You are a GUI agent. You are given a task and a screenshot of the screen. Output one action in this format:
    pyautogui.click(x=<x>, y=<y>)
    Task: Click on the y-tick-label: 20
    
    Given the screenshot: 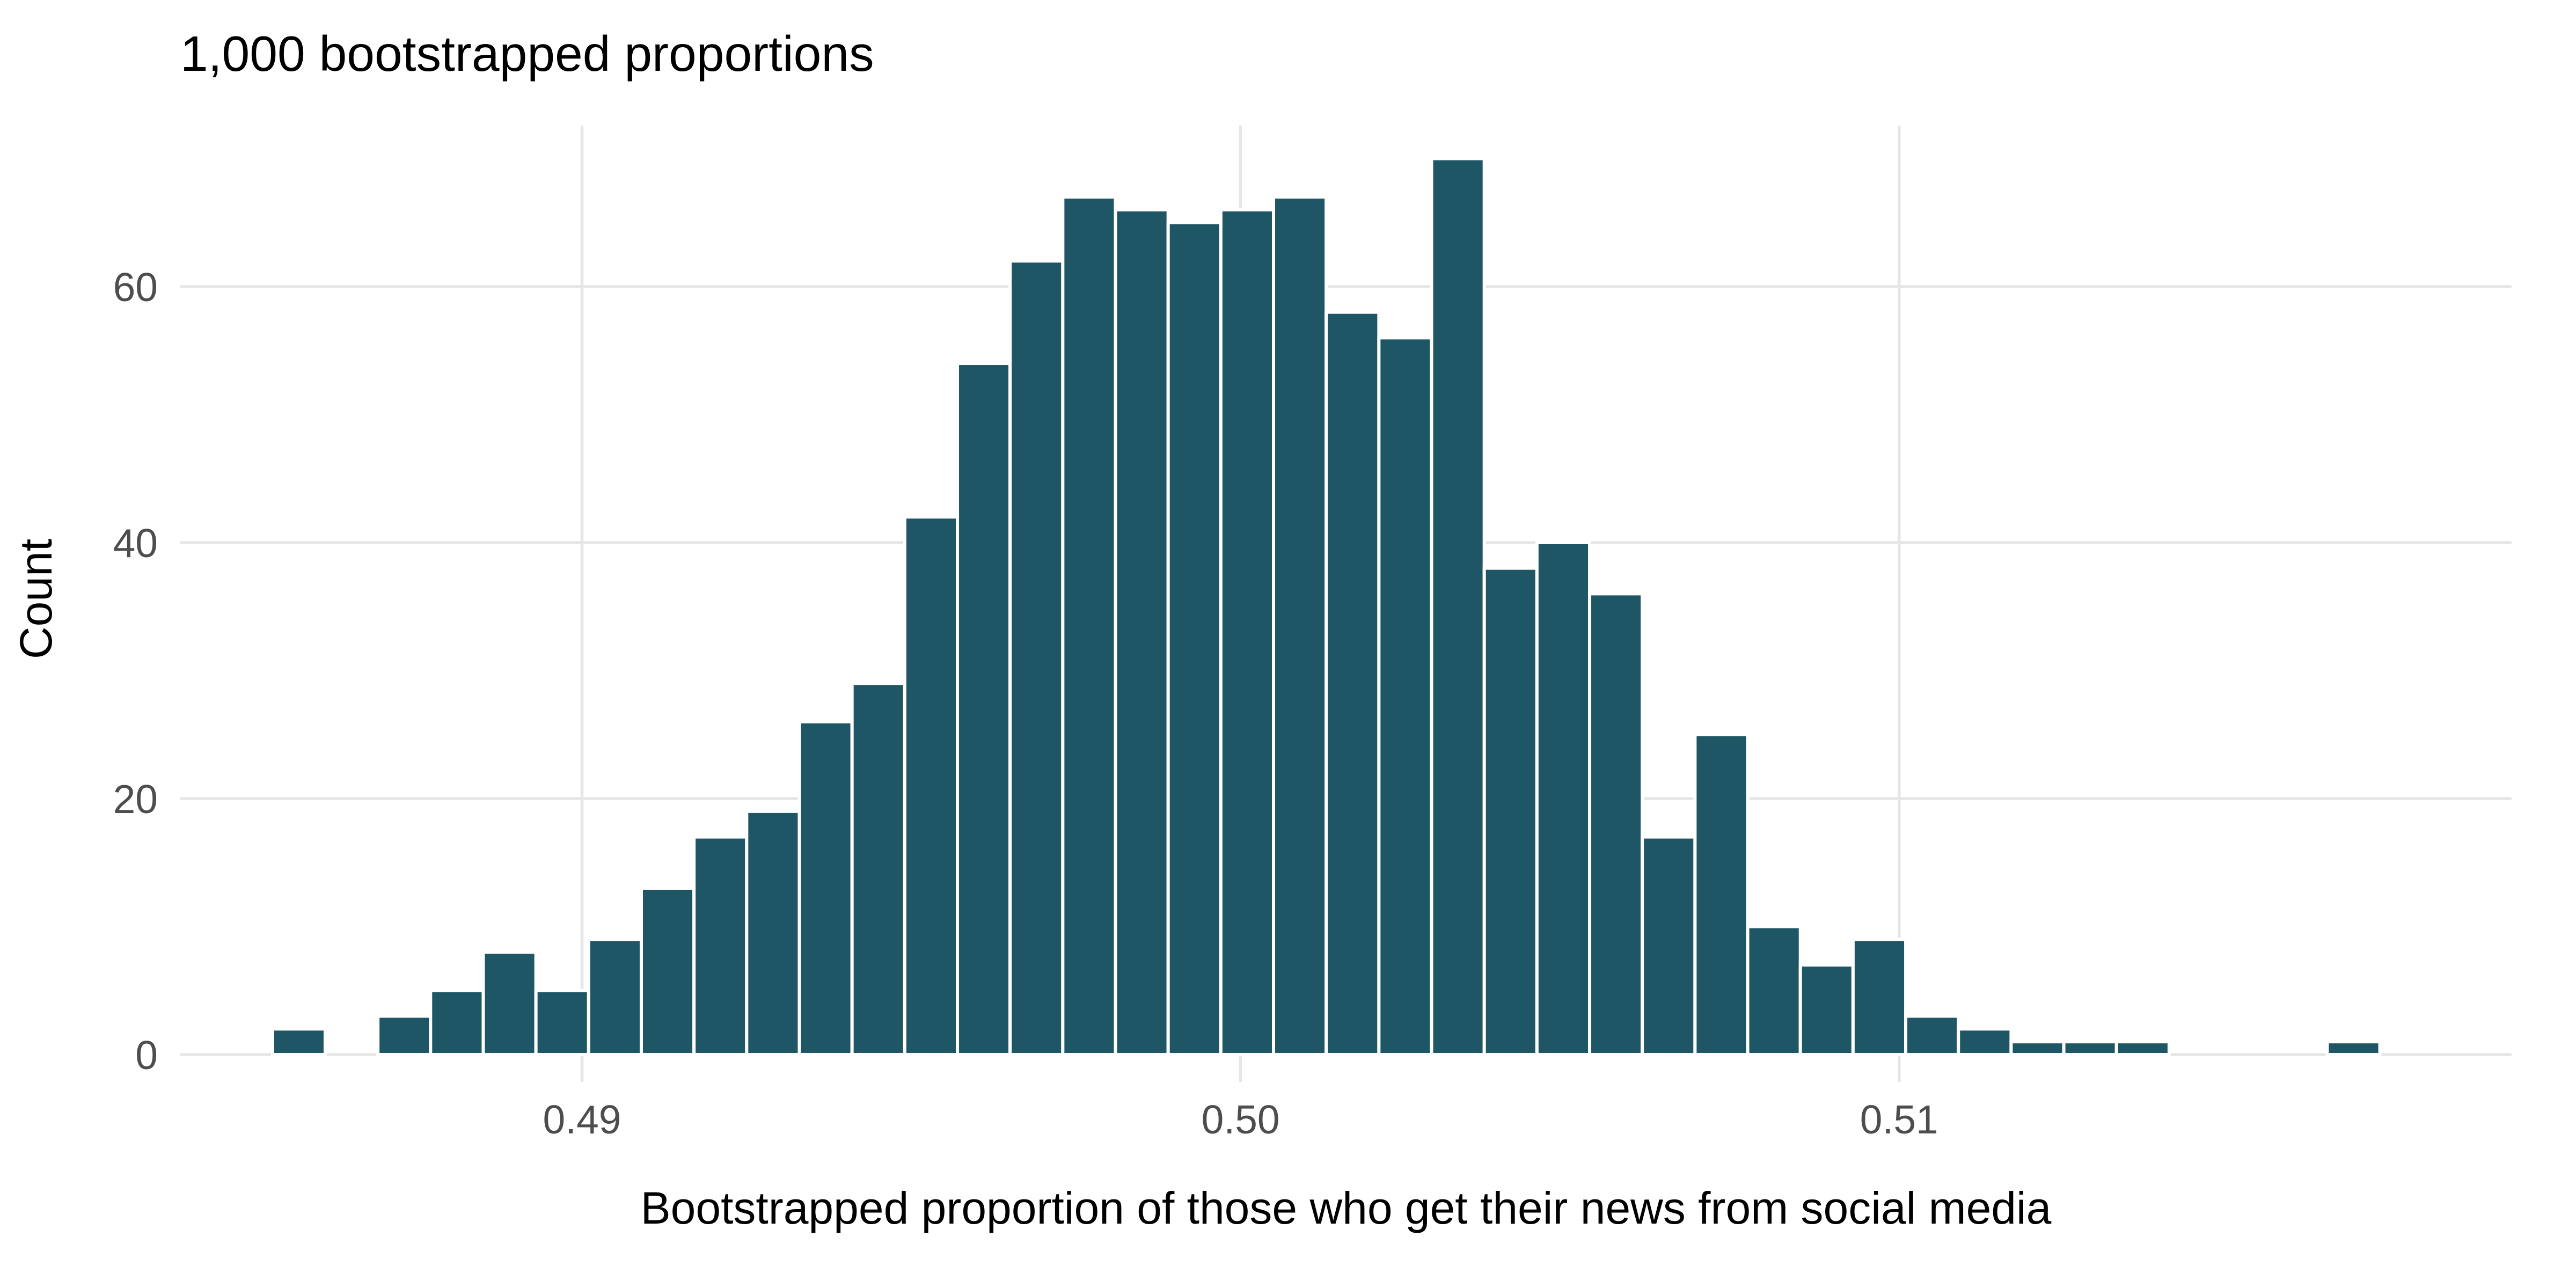 What is the action you would take?
    pyautogui.click(x=135, y=799)
    